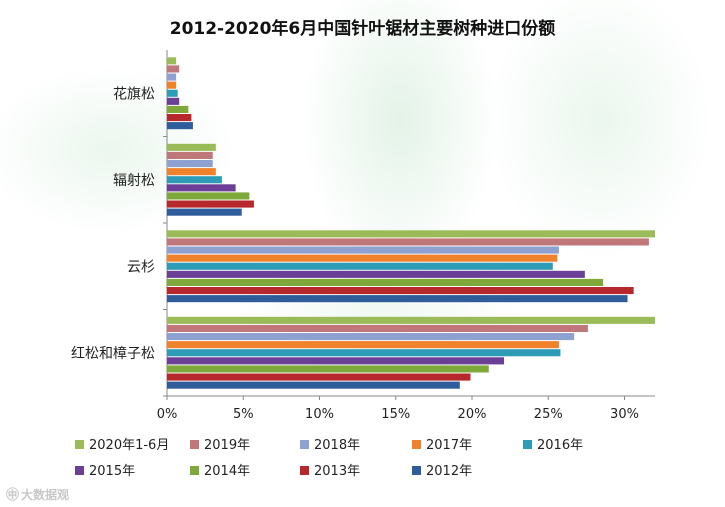 The image size is (725, 507). What do you see at coordinates (129, 445) in the screenshot?
I see `legend-label: 2020年1-6月` at bounding box center [129, 445].